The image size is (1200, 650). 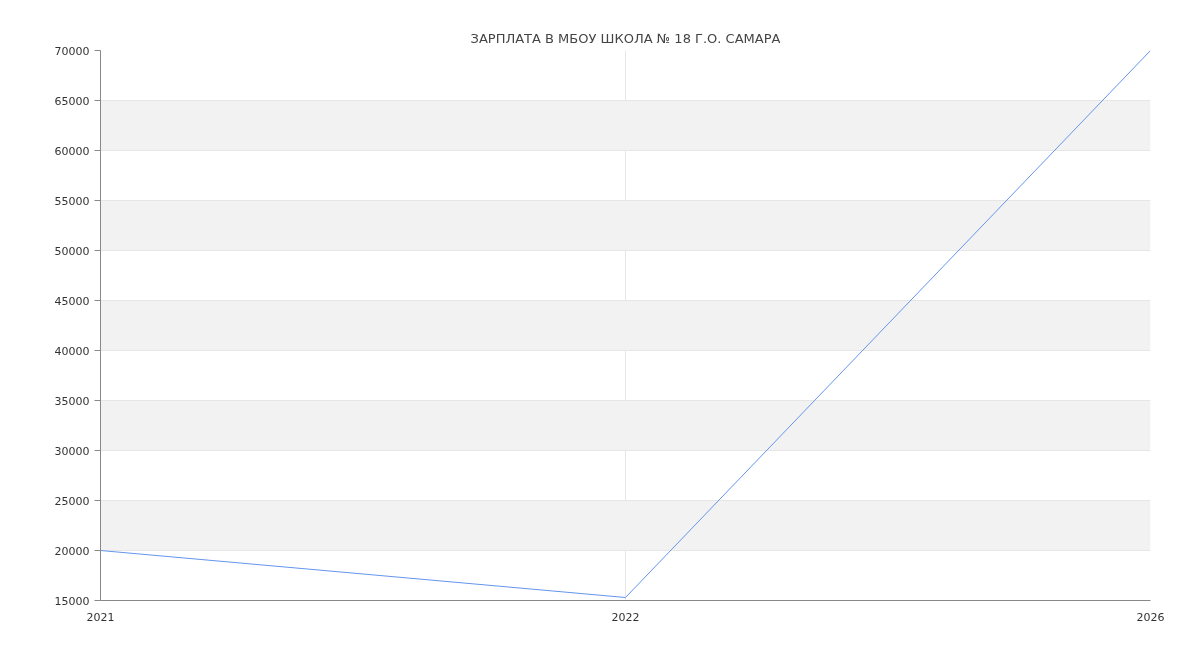 What do you see at coordinates (72, 301) in the screenshot?
I see `y-tick-label: 45000` at bounding box center [72, 301].